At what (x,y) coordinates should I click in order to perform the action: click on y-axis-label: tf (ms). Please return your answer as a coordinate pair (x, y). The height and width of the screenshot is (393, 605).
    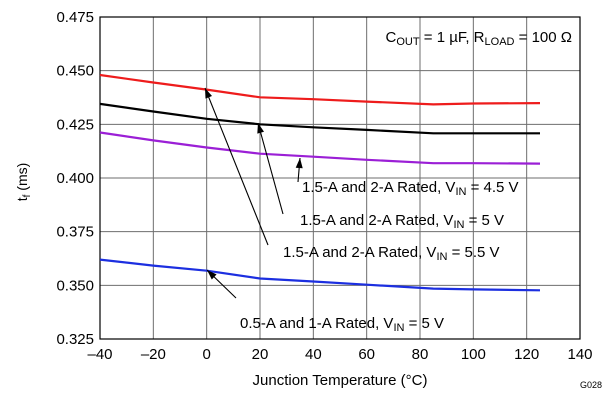
    Looking at the image, I should click on (23, 182).